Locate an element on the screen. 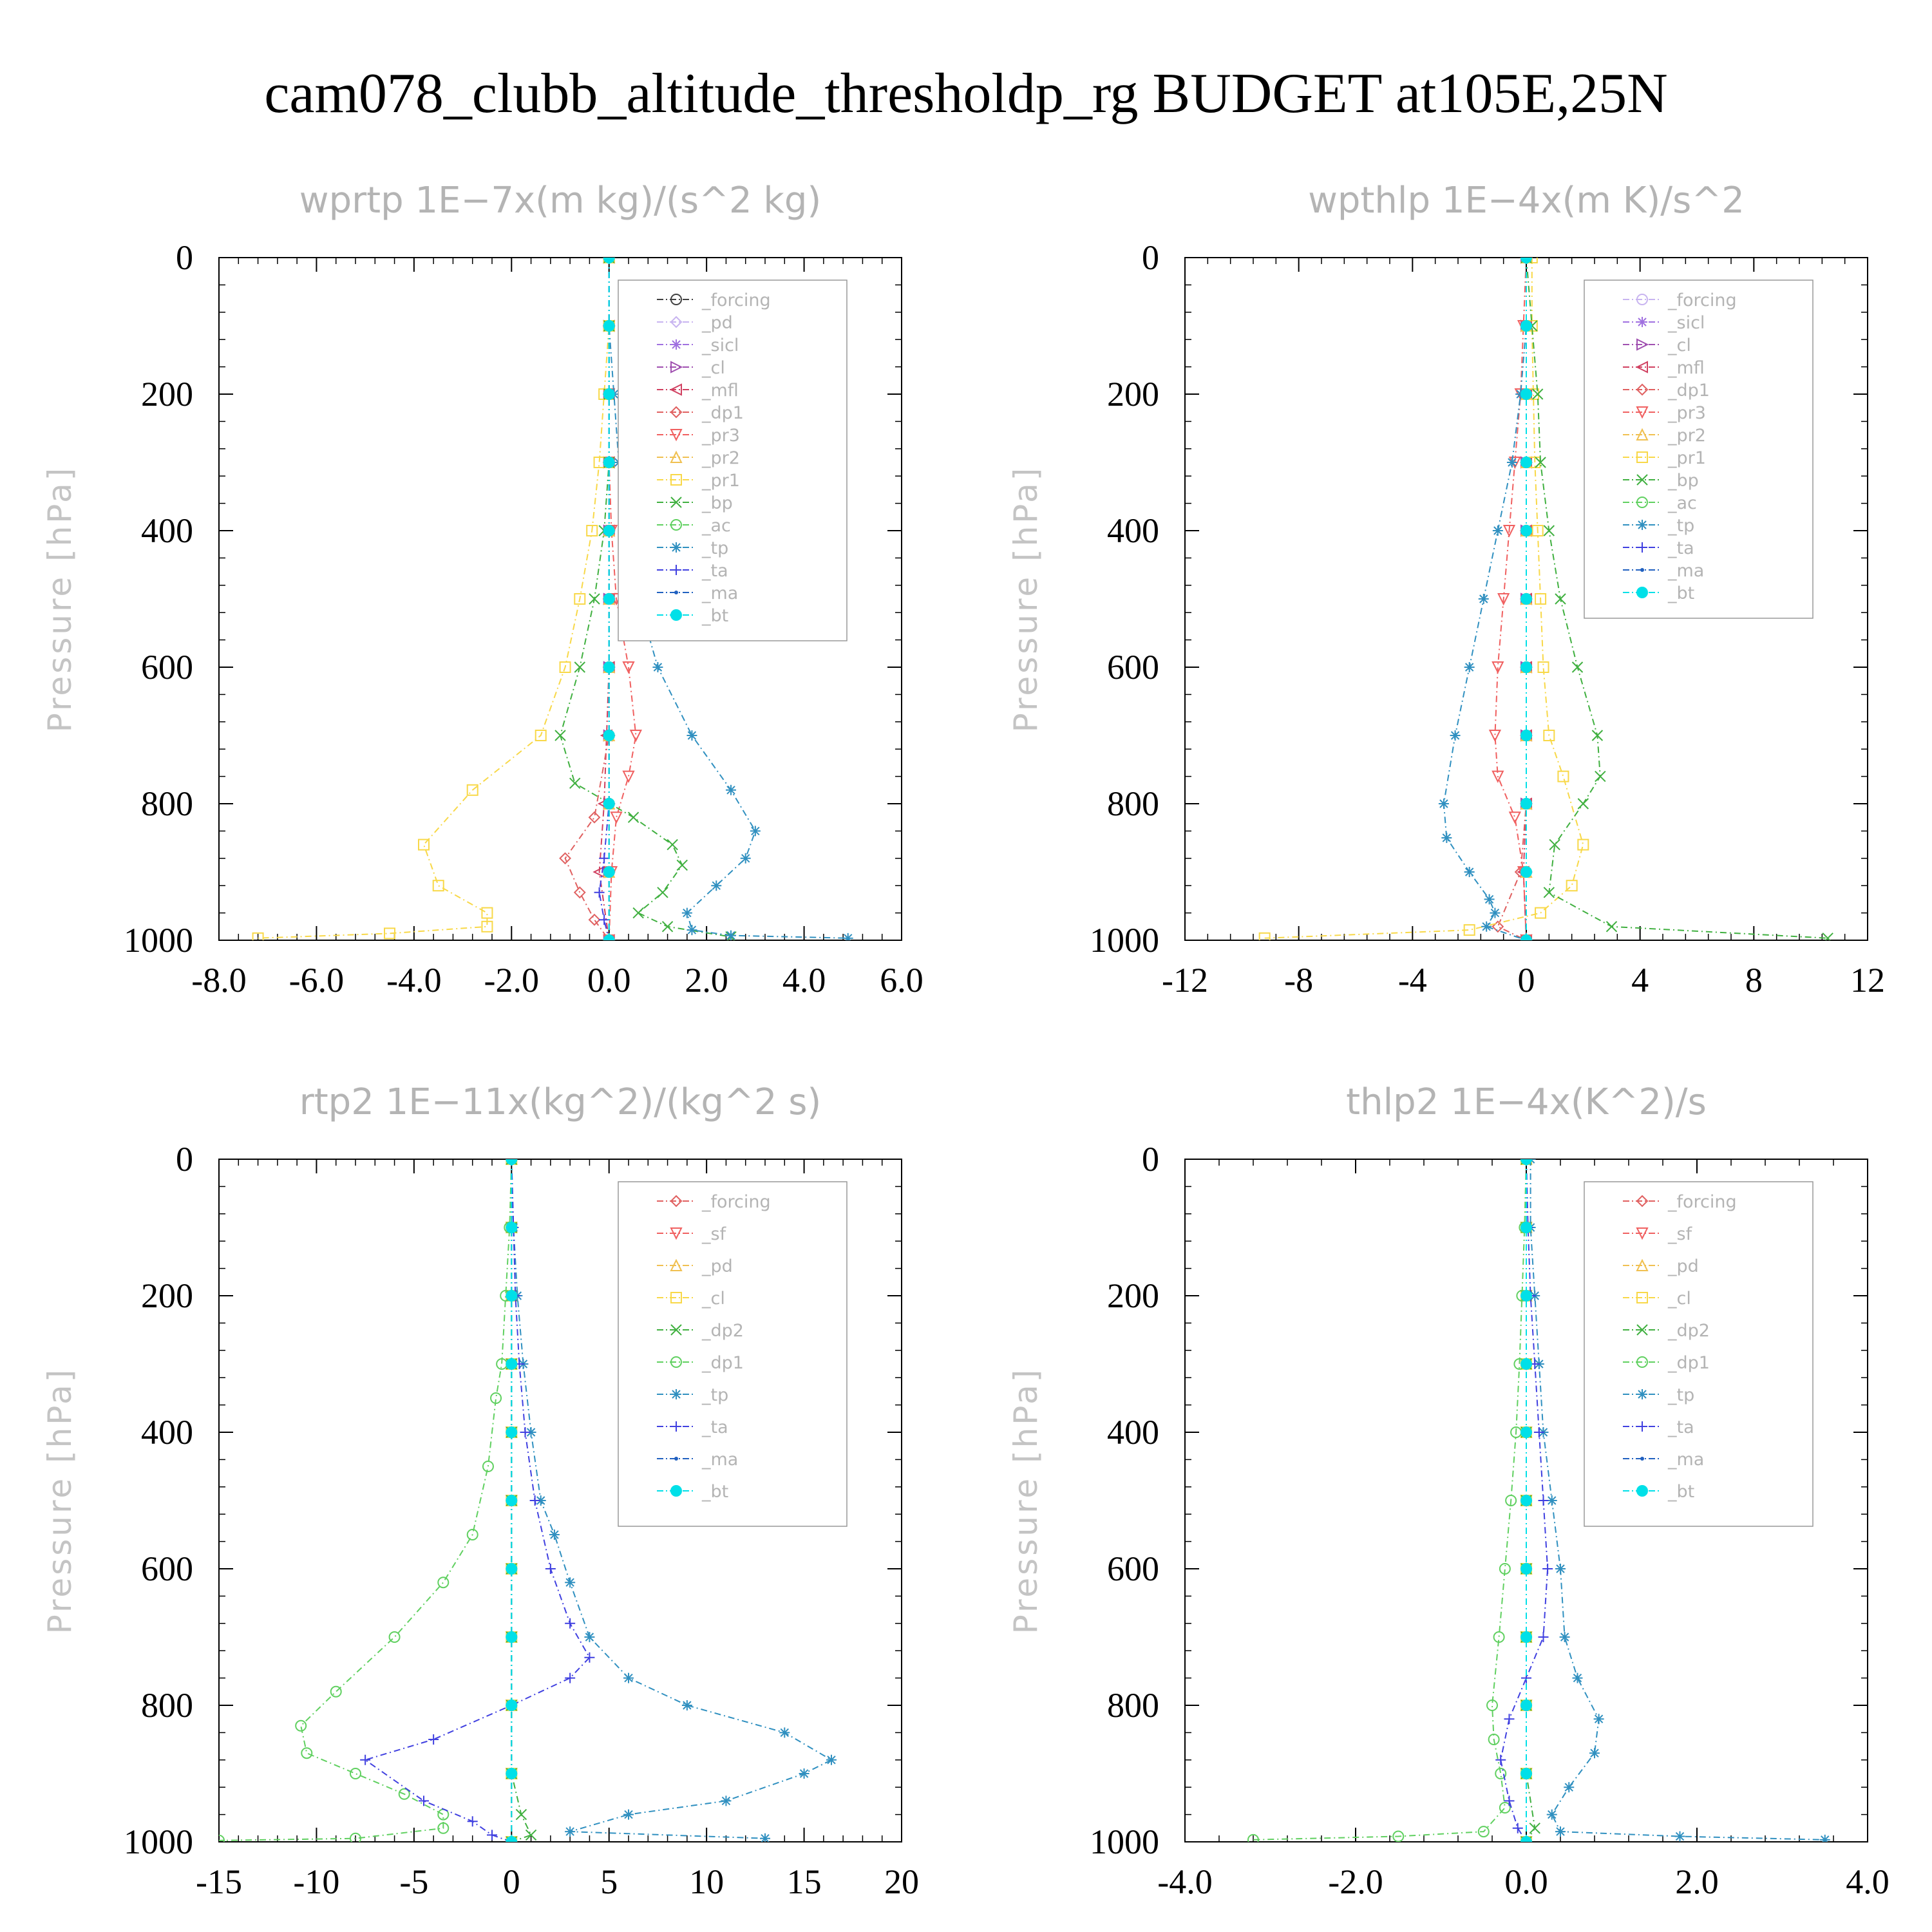 This screenshot has width=1932, height=1932. legend-entry: _ta is located at coordinates (715, 1427).